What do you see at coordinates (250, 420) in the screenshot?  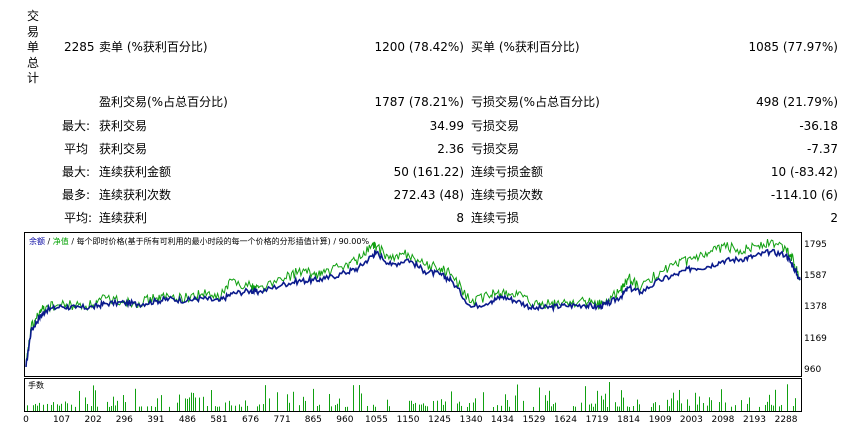 I see `x-tick-label: 676` at bounding box center [250, 420].